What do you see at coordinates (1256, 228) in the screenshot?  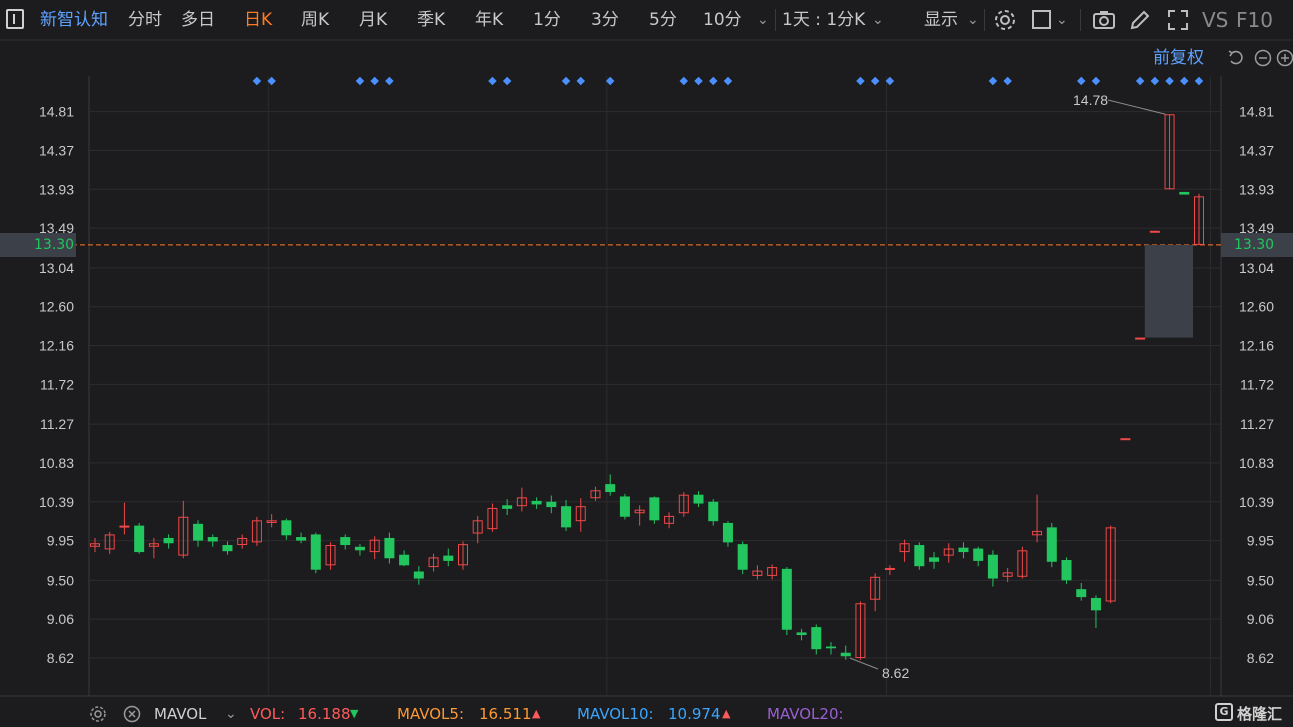 I see `y-tick-label-right: 13.49` at bounding box center [1256, 228].